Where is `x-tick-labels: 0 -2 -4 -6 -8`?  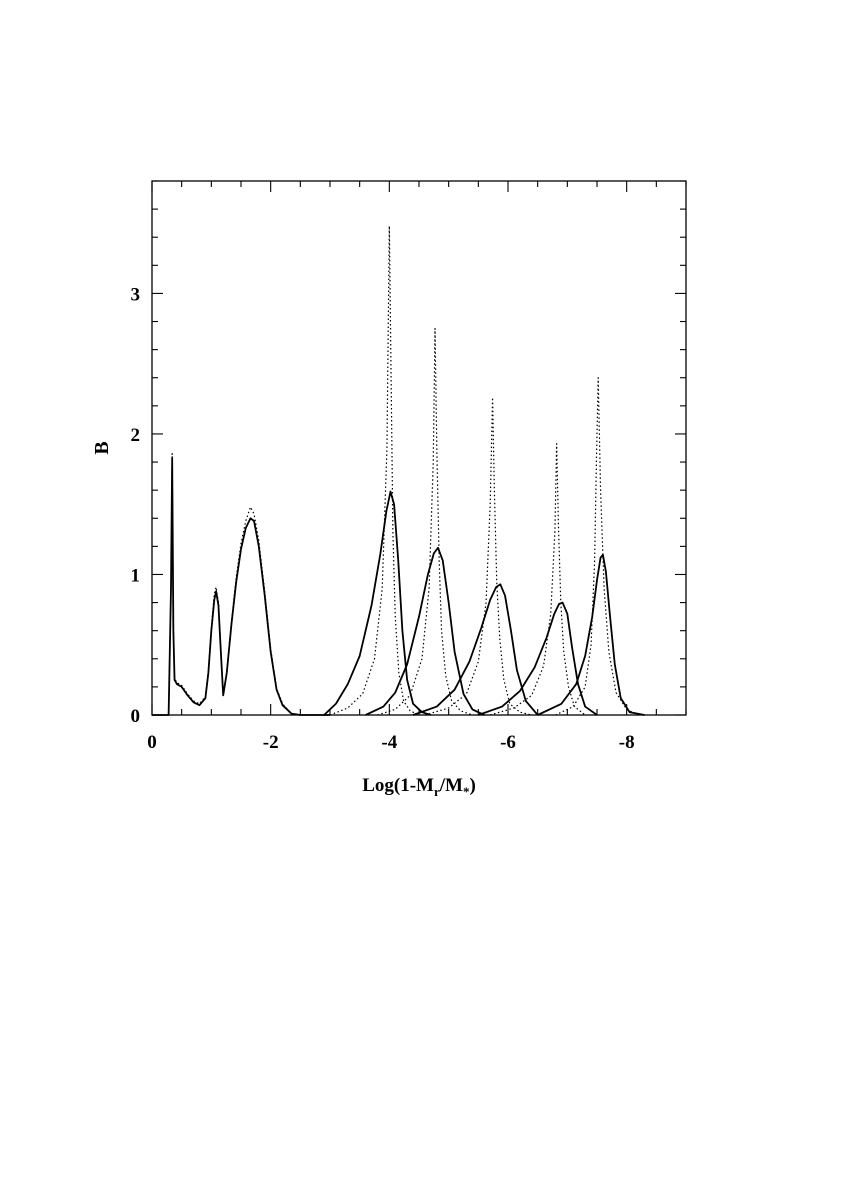 x-tick-labels: 0 -2 -4 -6 -8 is located at coordinates (390, 742).